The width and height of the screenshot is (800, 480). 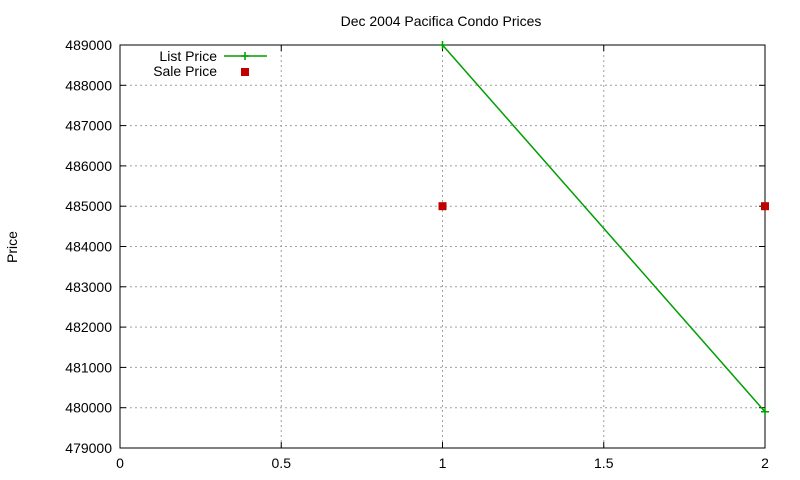 I want to click on y-tick-label: 484000, so click(x=88, y=247).